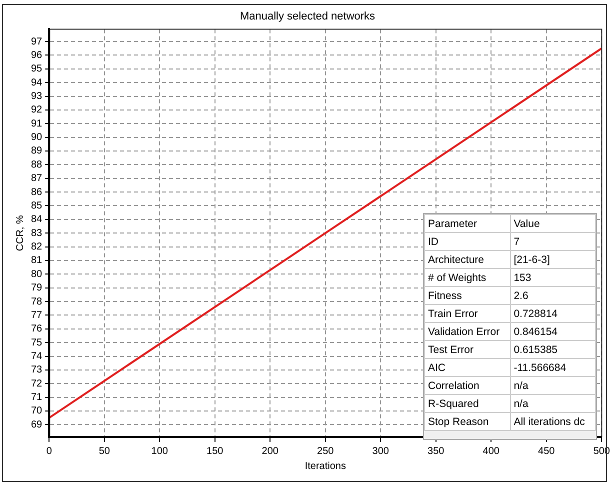  What do you see at coordinates (37, 384) in the screenshot?
I see `y-tick-label: 72` at bounding box center [37, 384].